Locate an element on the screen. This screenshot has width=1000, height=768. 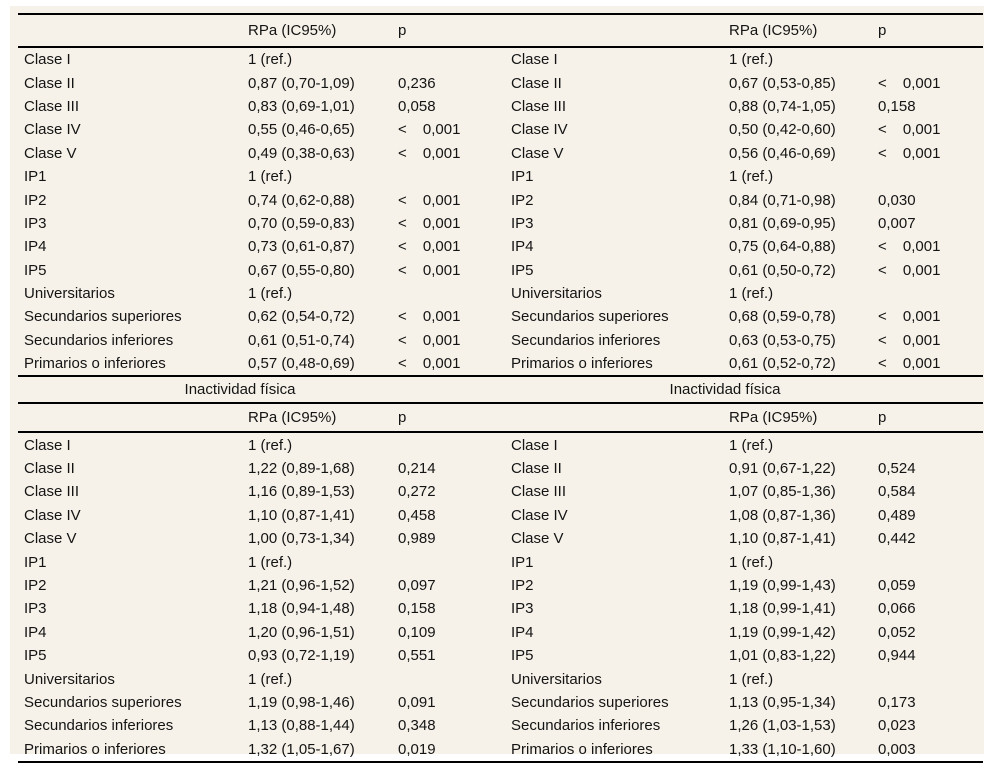
table-row: Clase I 1 (ref.) Clase I 1 (ref.) is located at coordinates (500, 444).